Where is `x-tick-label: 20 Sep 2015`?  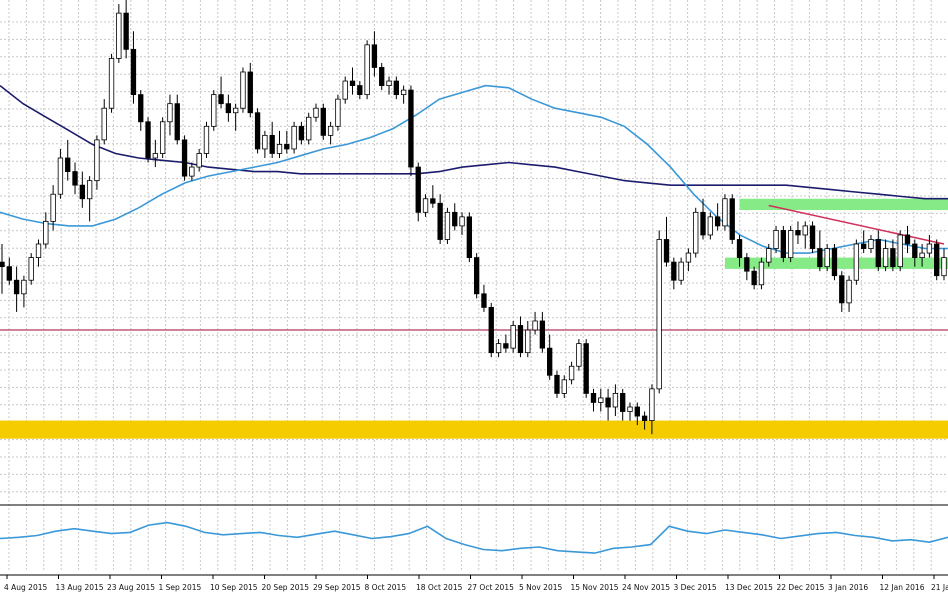
x-tick-label: 20 Sep 2015 is located at coordinates (286, 587).